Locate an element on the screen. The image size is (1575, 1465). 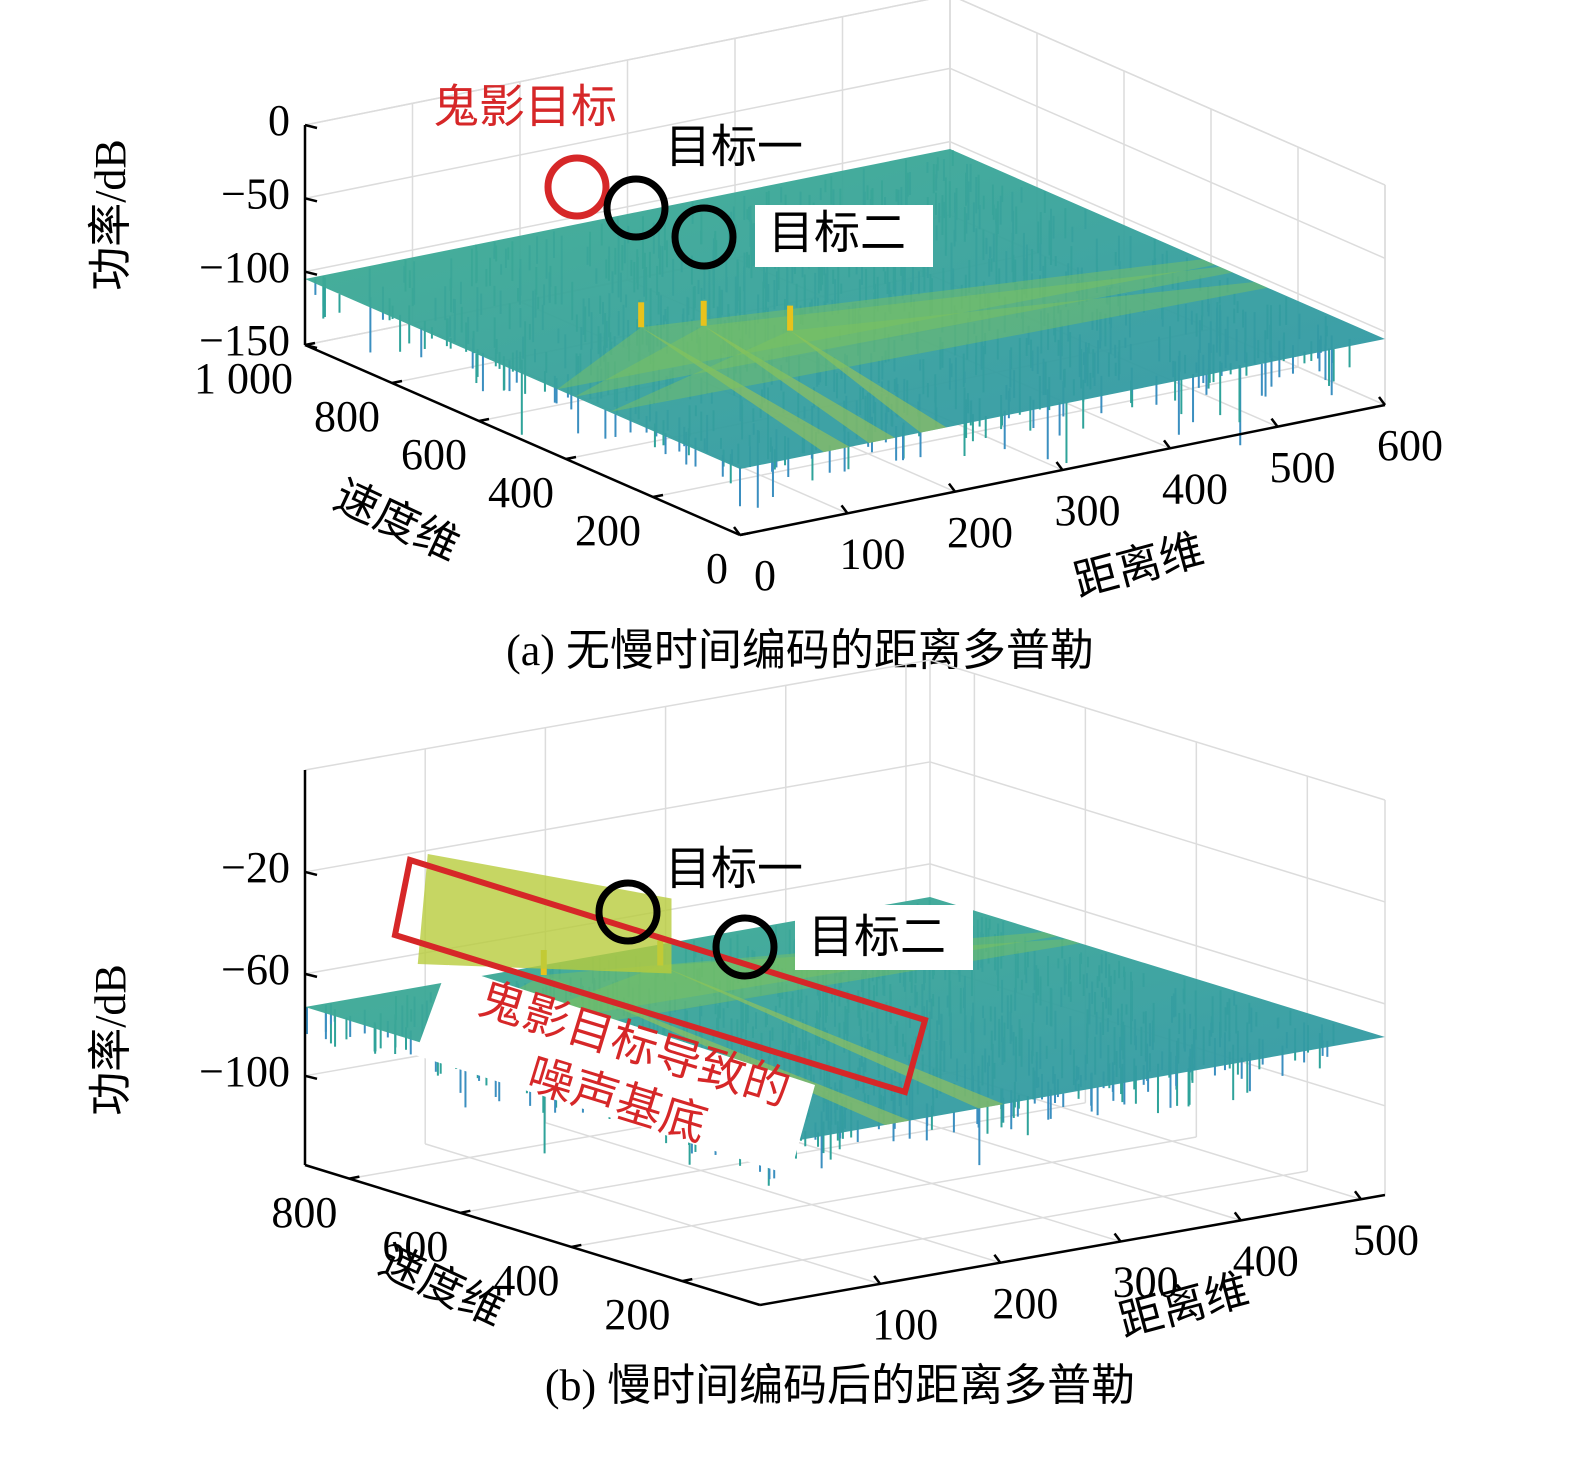
caption: (a) 无慢时间编码的距离多普勒 is located at coordinates (800, 650).